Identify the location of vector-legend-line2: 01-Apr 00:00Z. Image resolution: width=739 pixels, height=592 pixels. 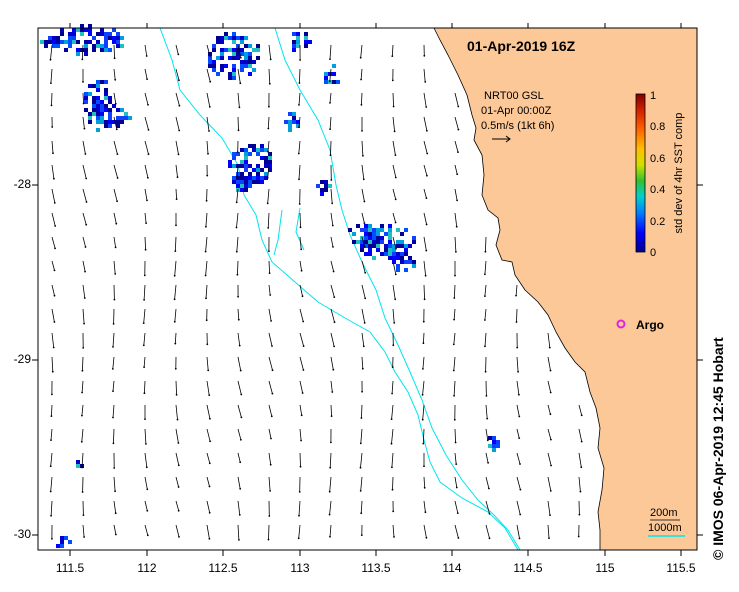
(516, 111).